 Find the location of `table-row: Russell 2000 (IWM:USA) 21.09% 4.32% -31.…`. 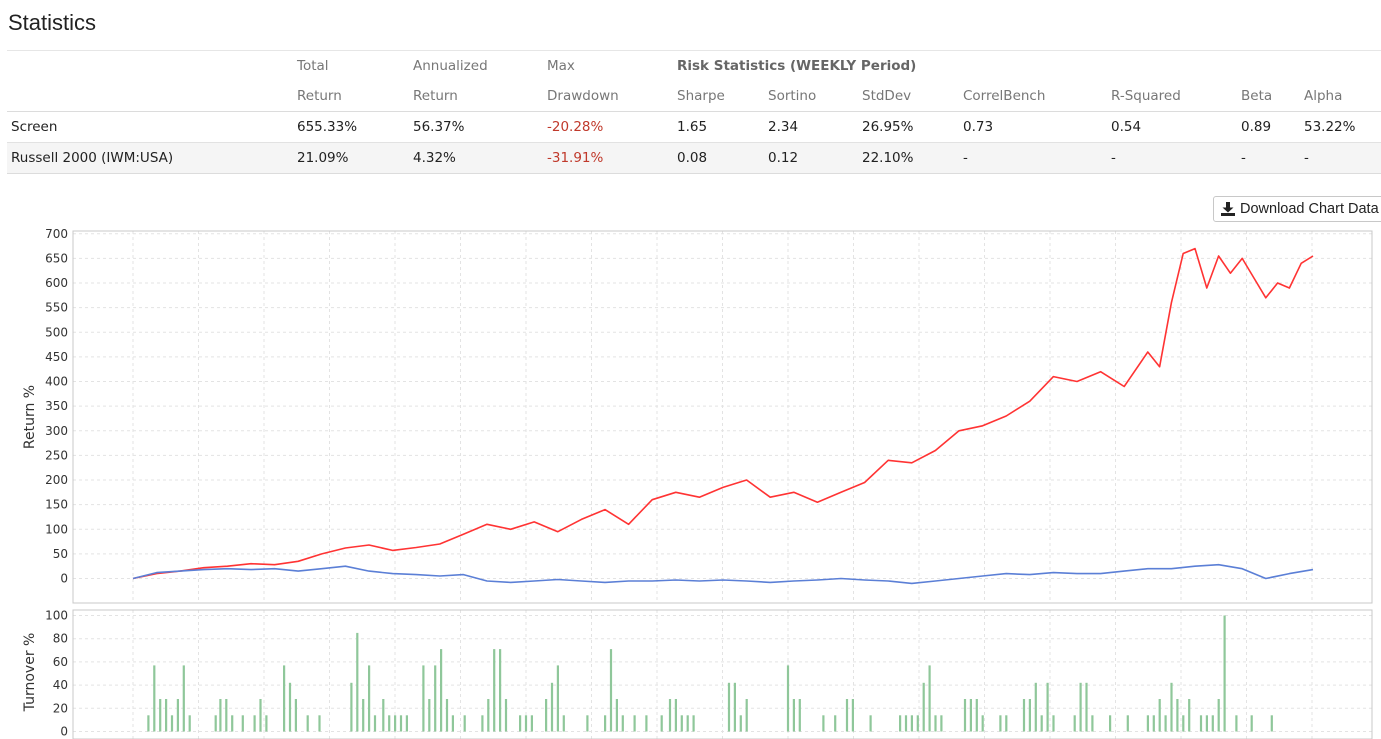

table-row: Russell 2000 (IWM:USA) 21.09% 4.32% -31.… is located at coordinates (694, 158).